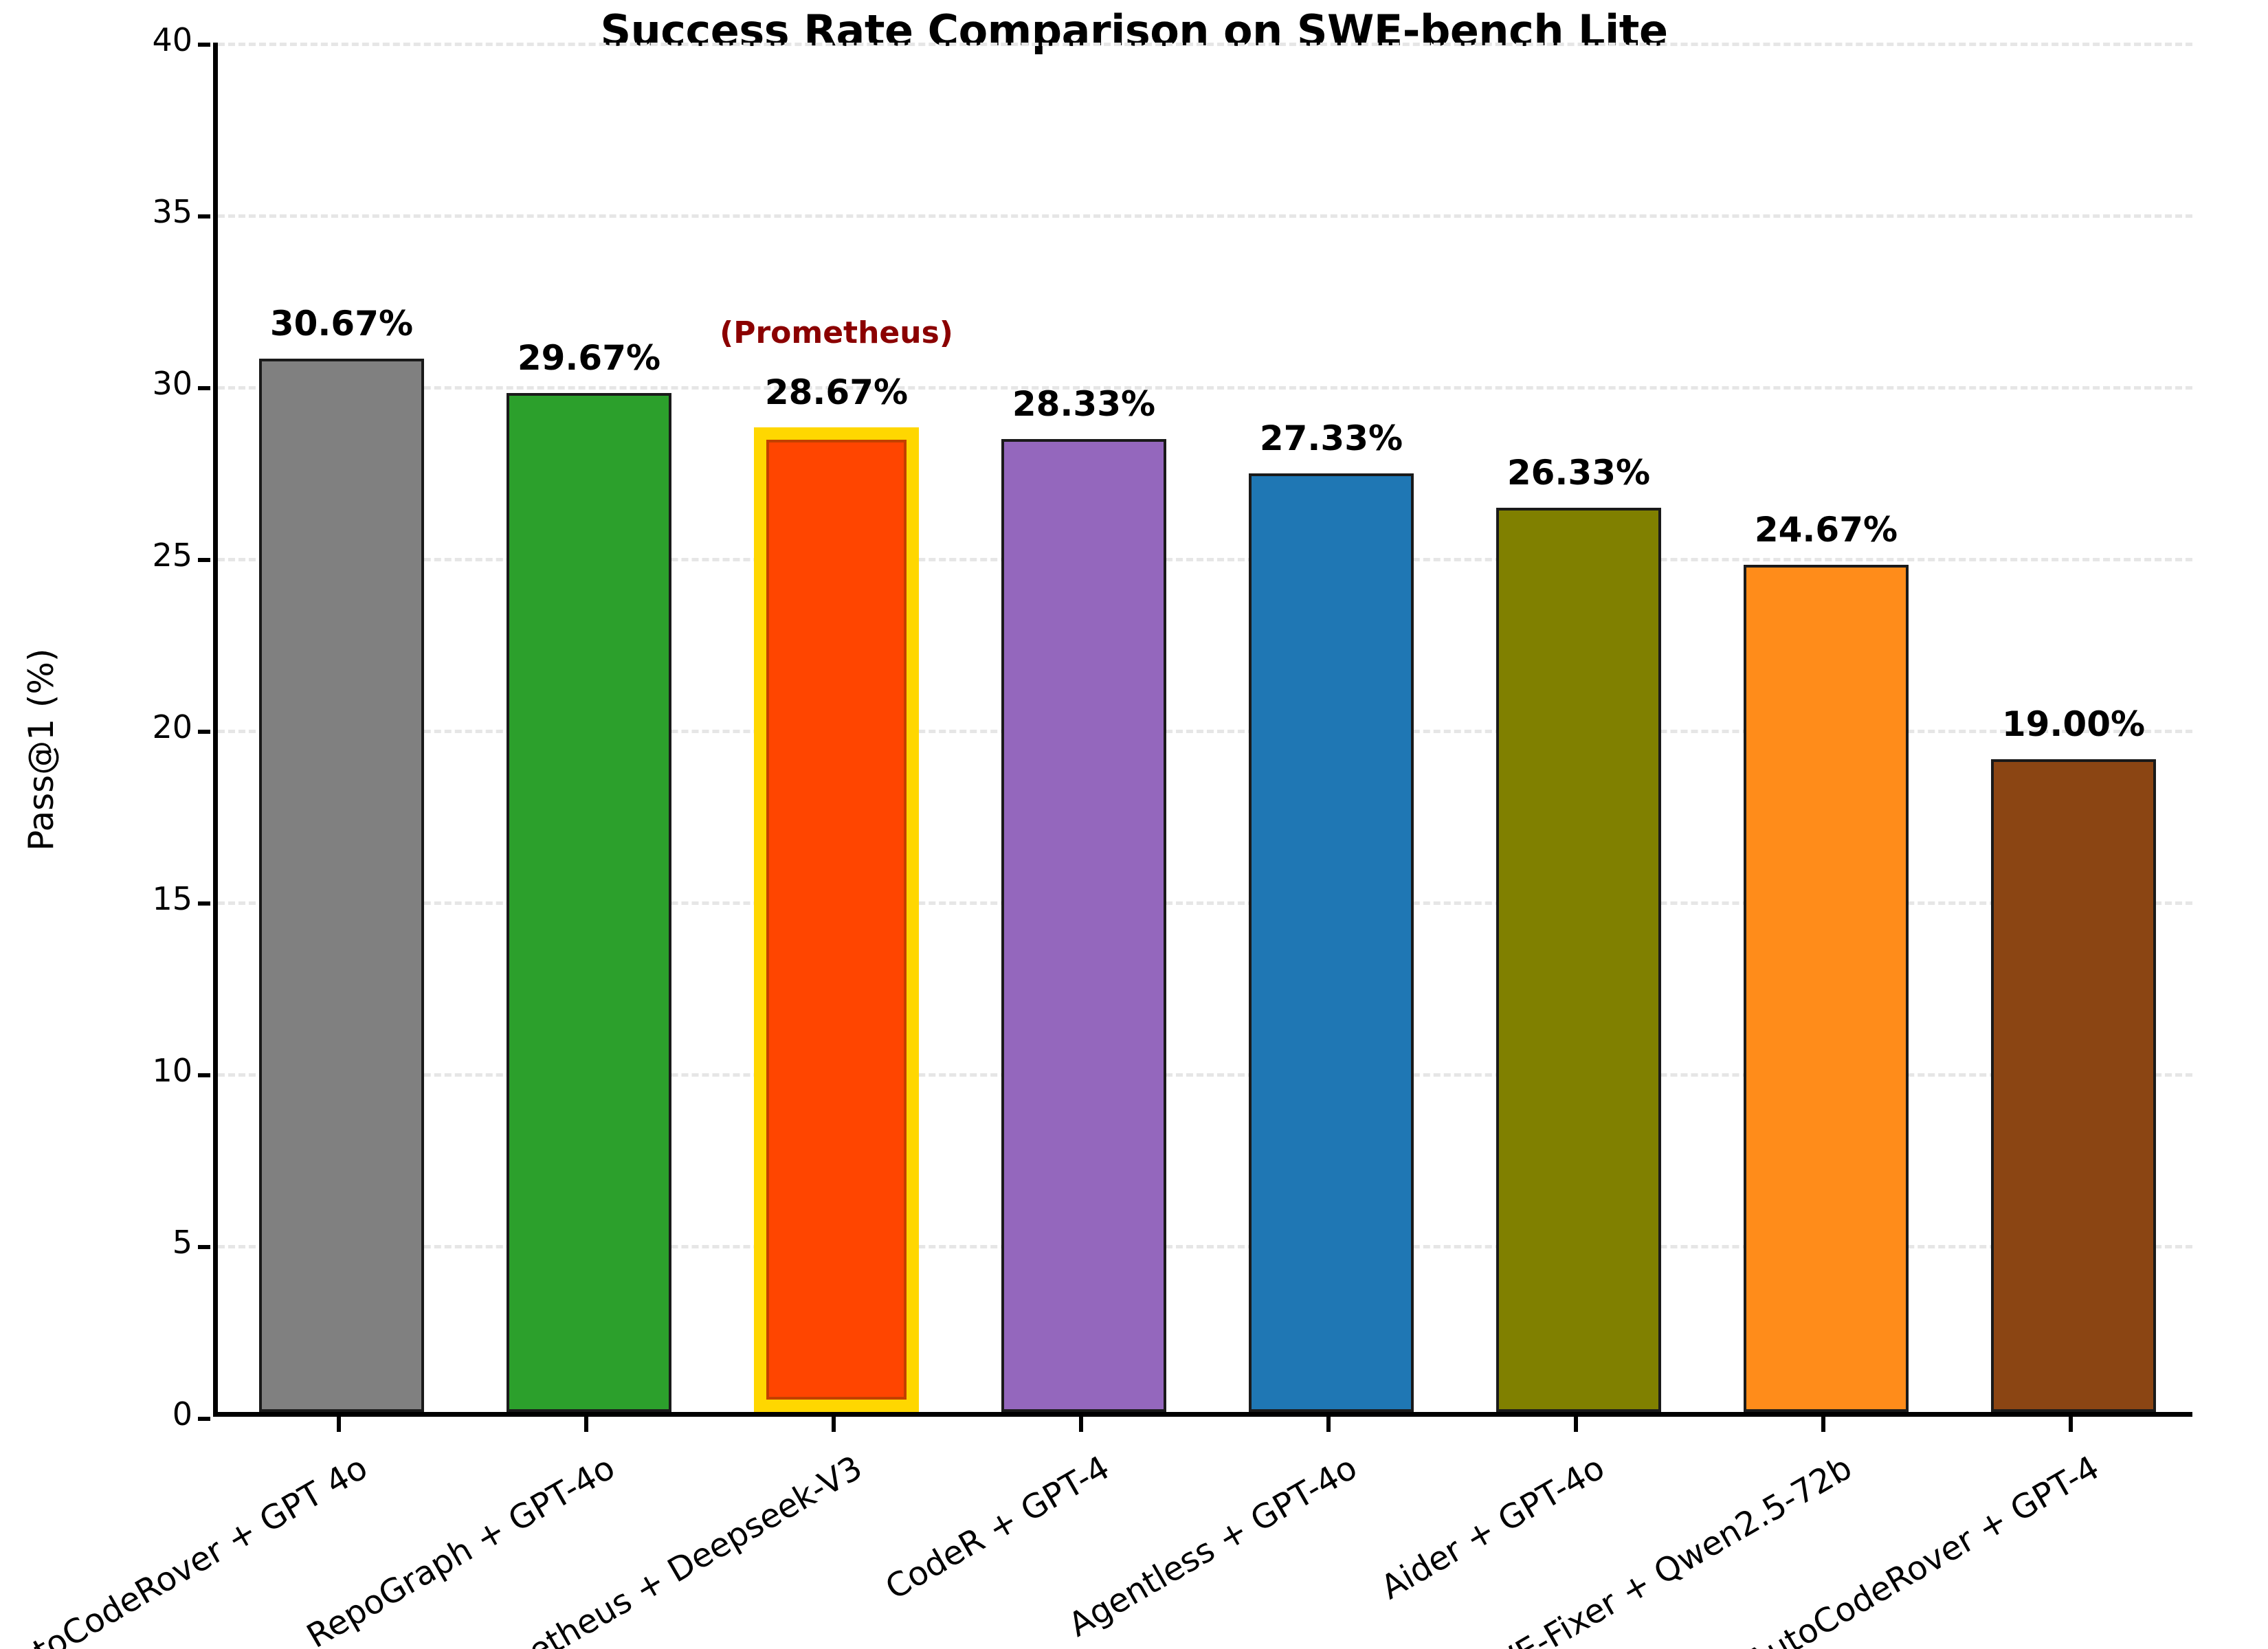 The height and width of the screenshot is (1649, 2268). I want to click on bar-value-label: 24.67%, so click(1826, 529).